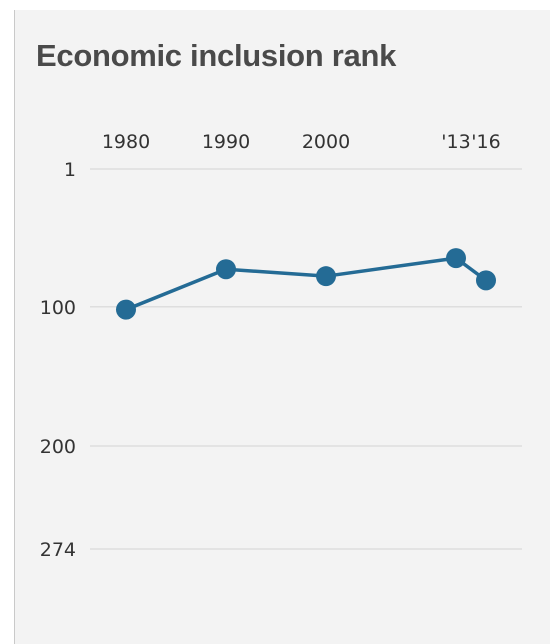 The height and width of the screenshot is (644, 550). Describe the element at coordinates (326, 276) in the screenshot. I see `data-point-2000` at that location.